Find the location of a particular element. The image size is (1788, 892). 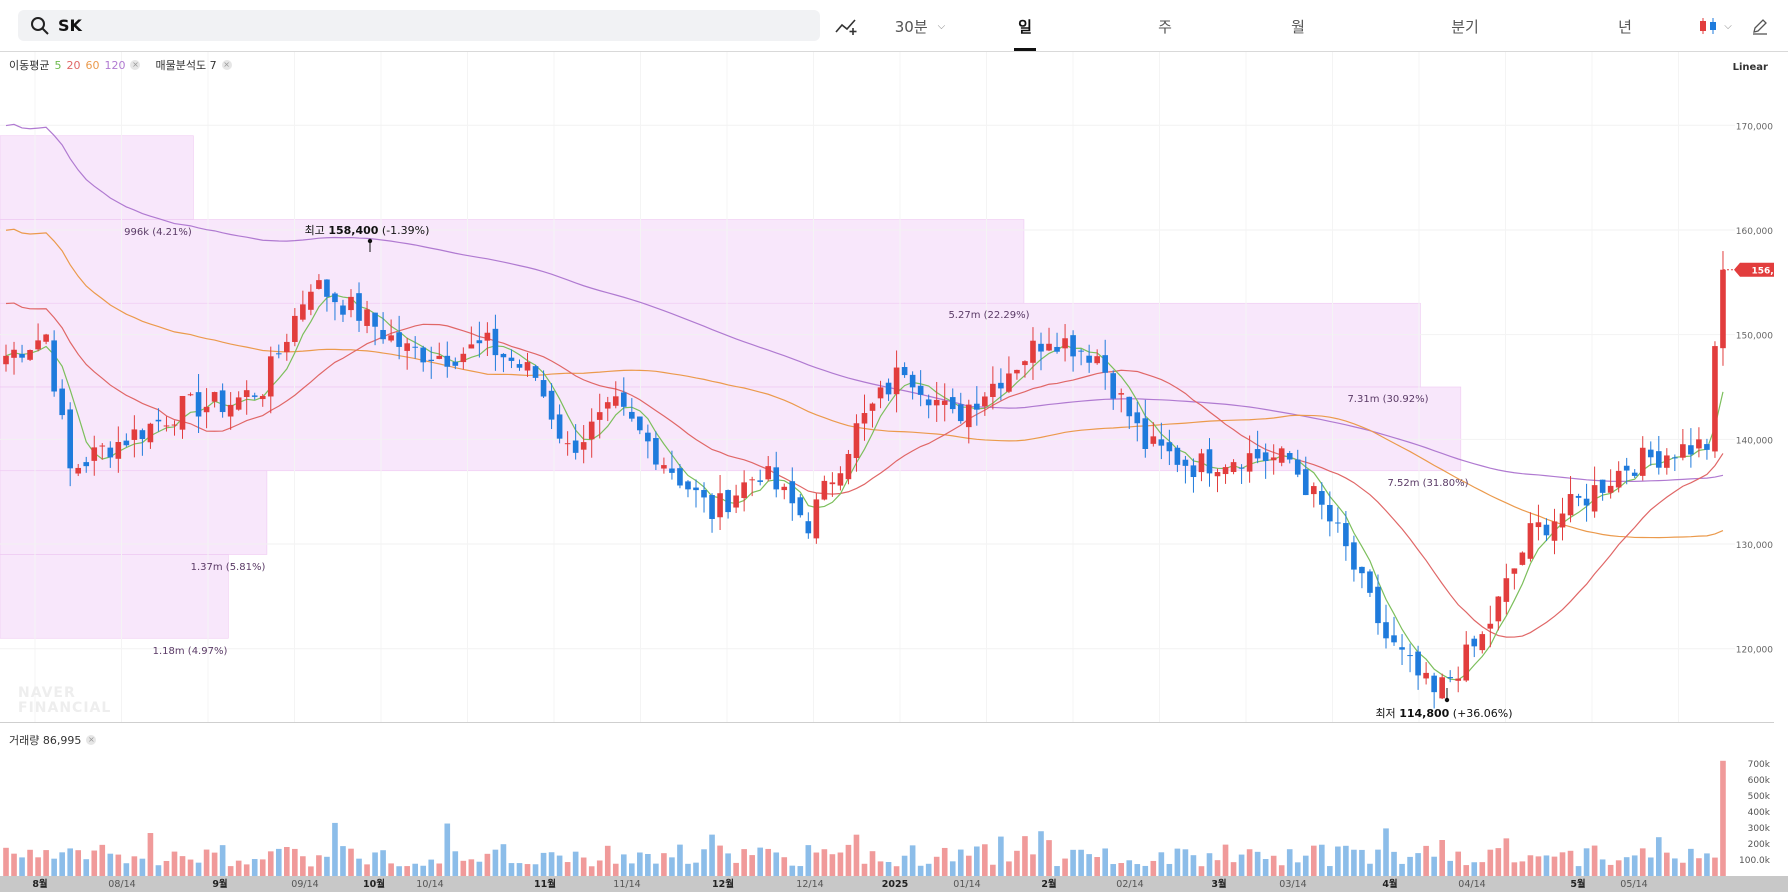

tab-quarter: 분기 is located at coordinates (1465, 26).